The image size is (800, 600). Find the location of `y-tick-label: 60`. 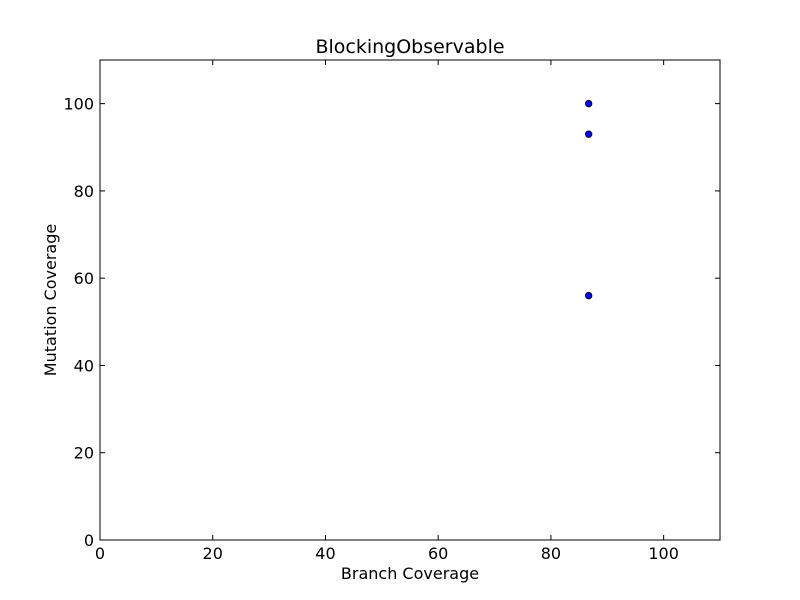

y-tick-label: 60 is located at coordinates (84, 278).